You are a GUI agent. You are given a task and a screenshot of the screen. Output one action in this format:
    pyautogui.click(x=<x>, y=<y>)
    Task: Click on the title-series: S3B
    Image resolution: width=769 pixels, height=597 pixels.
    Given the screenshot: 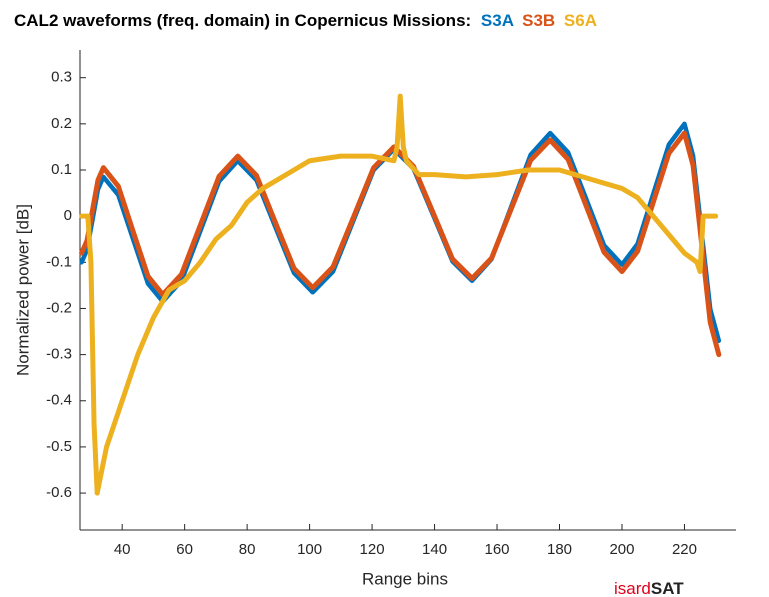 What is the action you would take?
    pyautogui.click(x=538, y=20)
    